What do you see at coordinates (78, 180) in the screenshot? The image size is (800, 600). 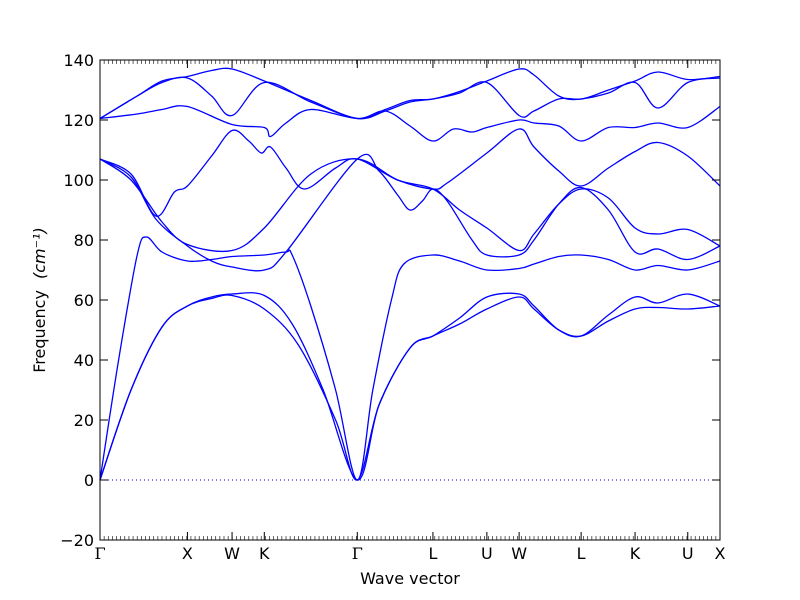 I see `y-tick-label: 100` at bounding box center [78, 180].